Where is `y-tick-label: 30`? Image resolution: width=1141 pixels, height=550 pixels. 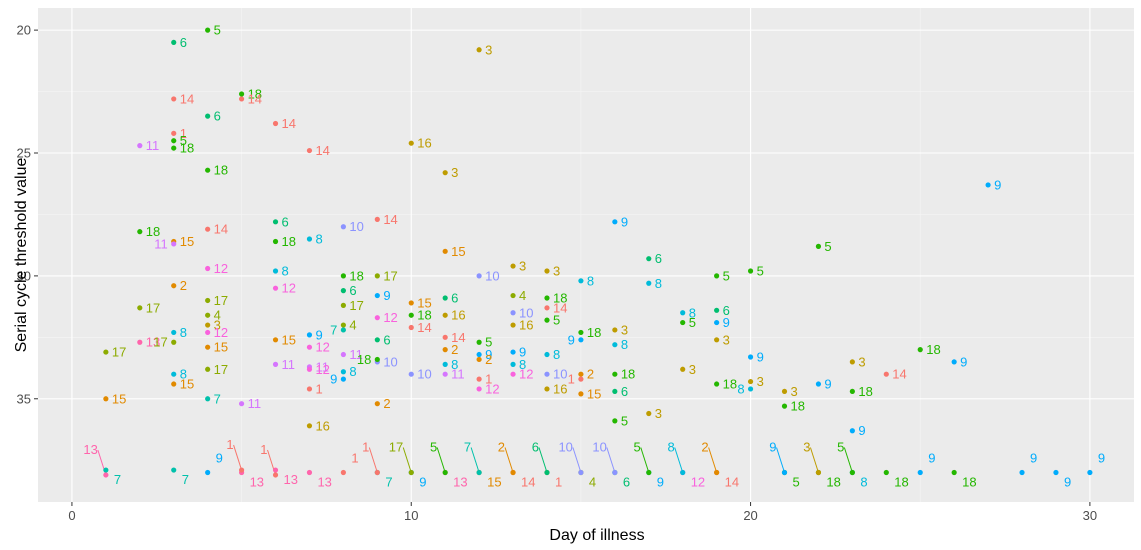
y-tick-label: 30 is located at coordinates (24, 275).